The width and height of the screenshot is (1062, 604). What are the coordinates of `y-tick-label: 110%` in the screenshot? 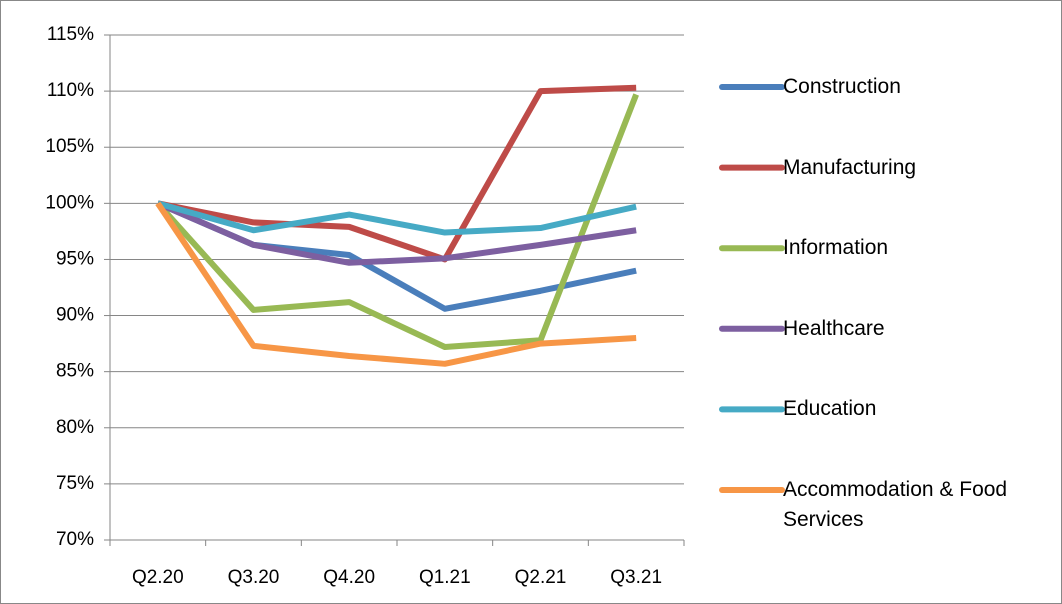 It's located at (70, 90).